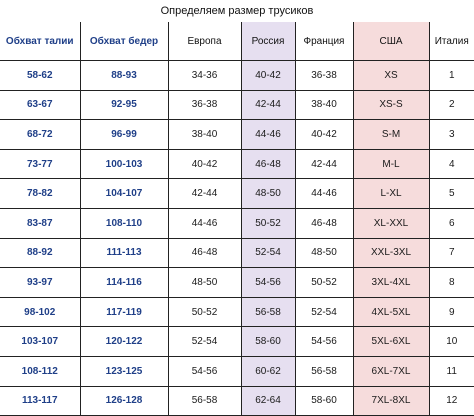 The image size is (474, 416). I want to click on cell-europe: 36-38, so click(204, 105).